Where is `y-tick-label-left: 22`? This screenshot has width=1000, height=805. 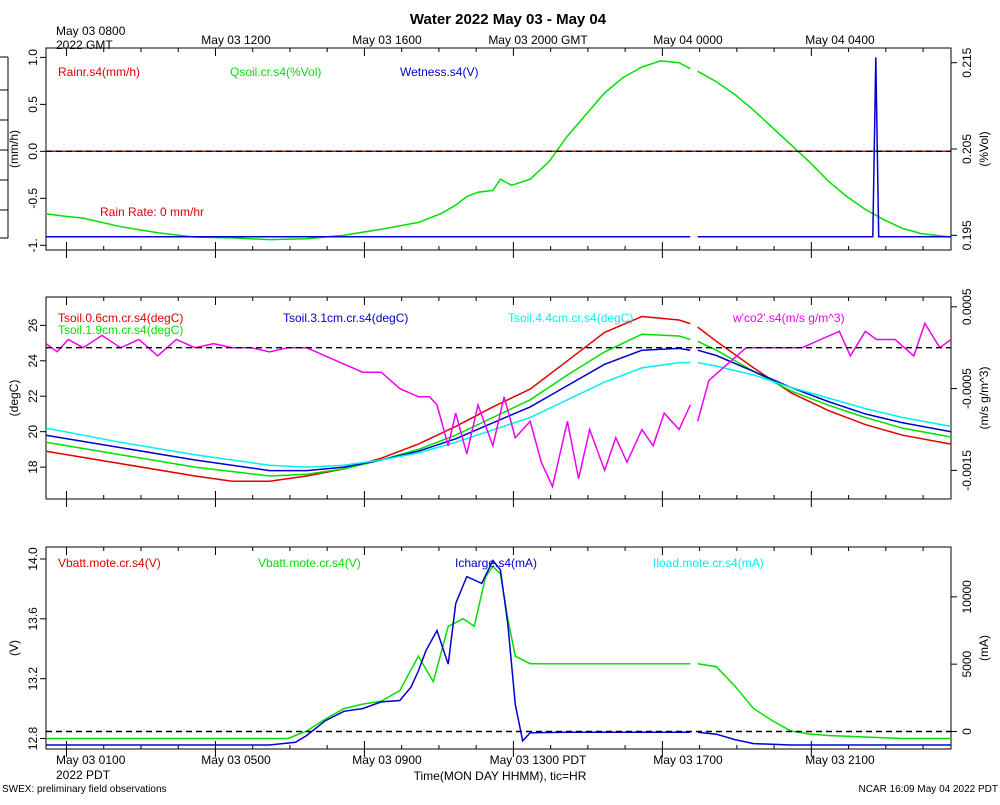
y-tick-label-left: 22 is located at coordinates (33, 396).